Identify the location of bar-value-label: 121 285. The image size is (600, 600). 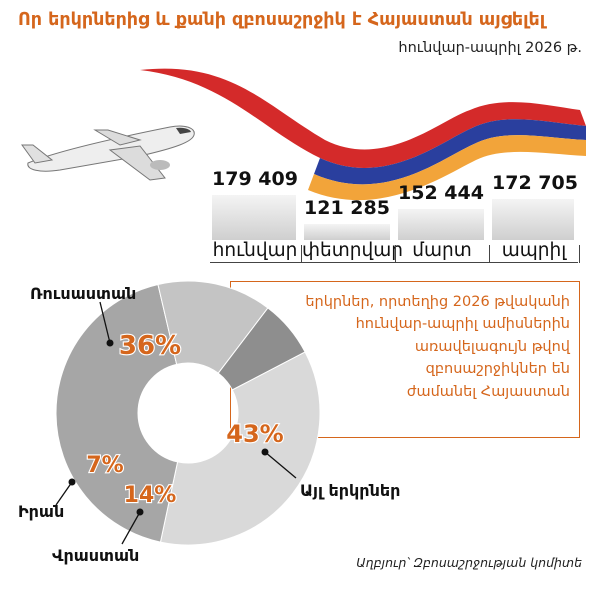
(347, 208).